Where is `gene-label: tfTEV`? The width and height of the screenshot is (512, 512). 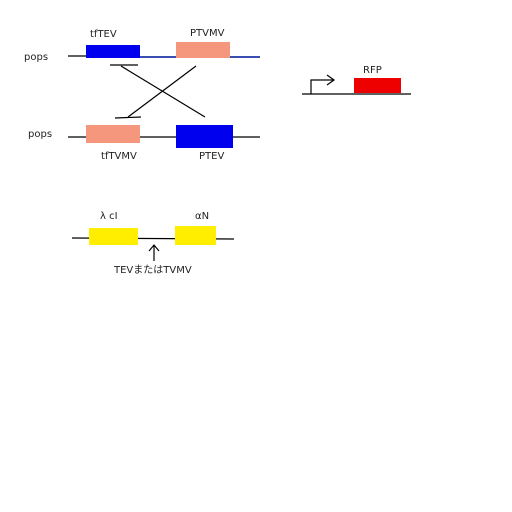
gene-label: tfTEV is located at coordinates (103, 34).